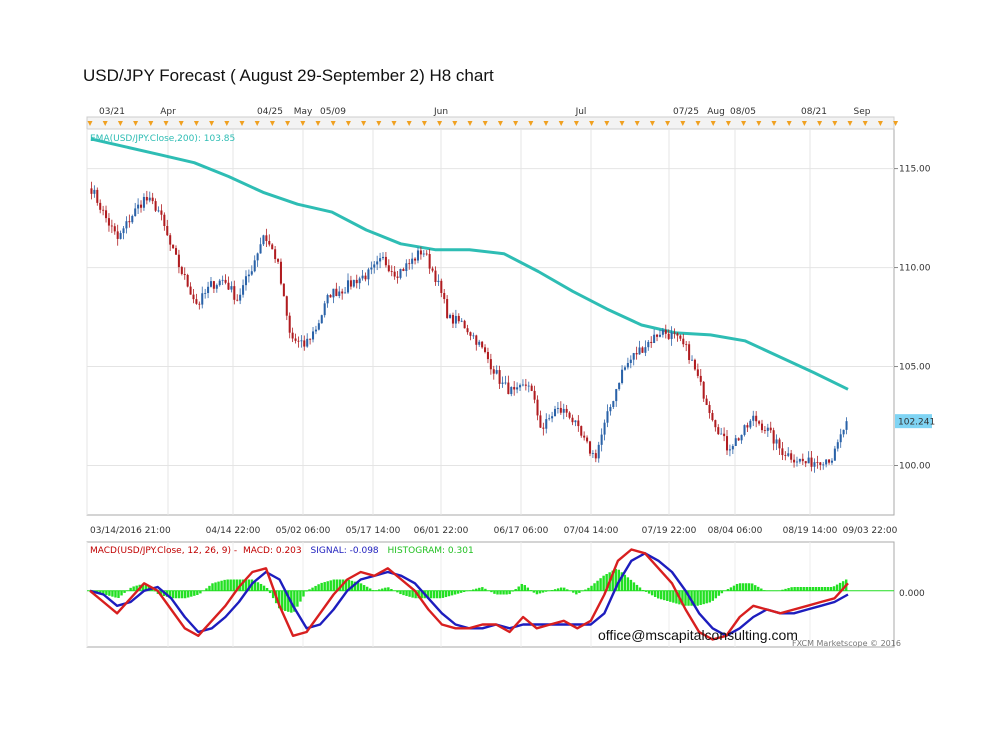 This screenshot has width=1000, height=732. I want to click on top-date-strip, so click(490, 123).